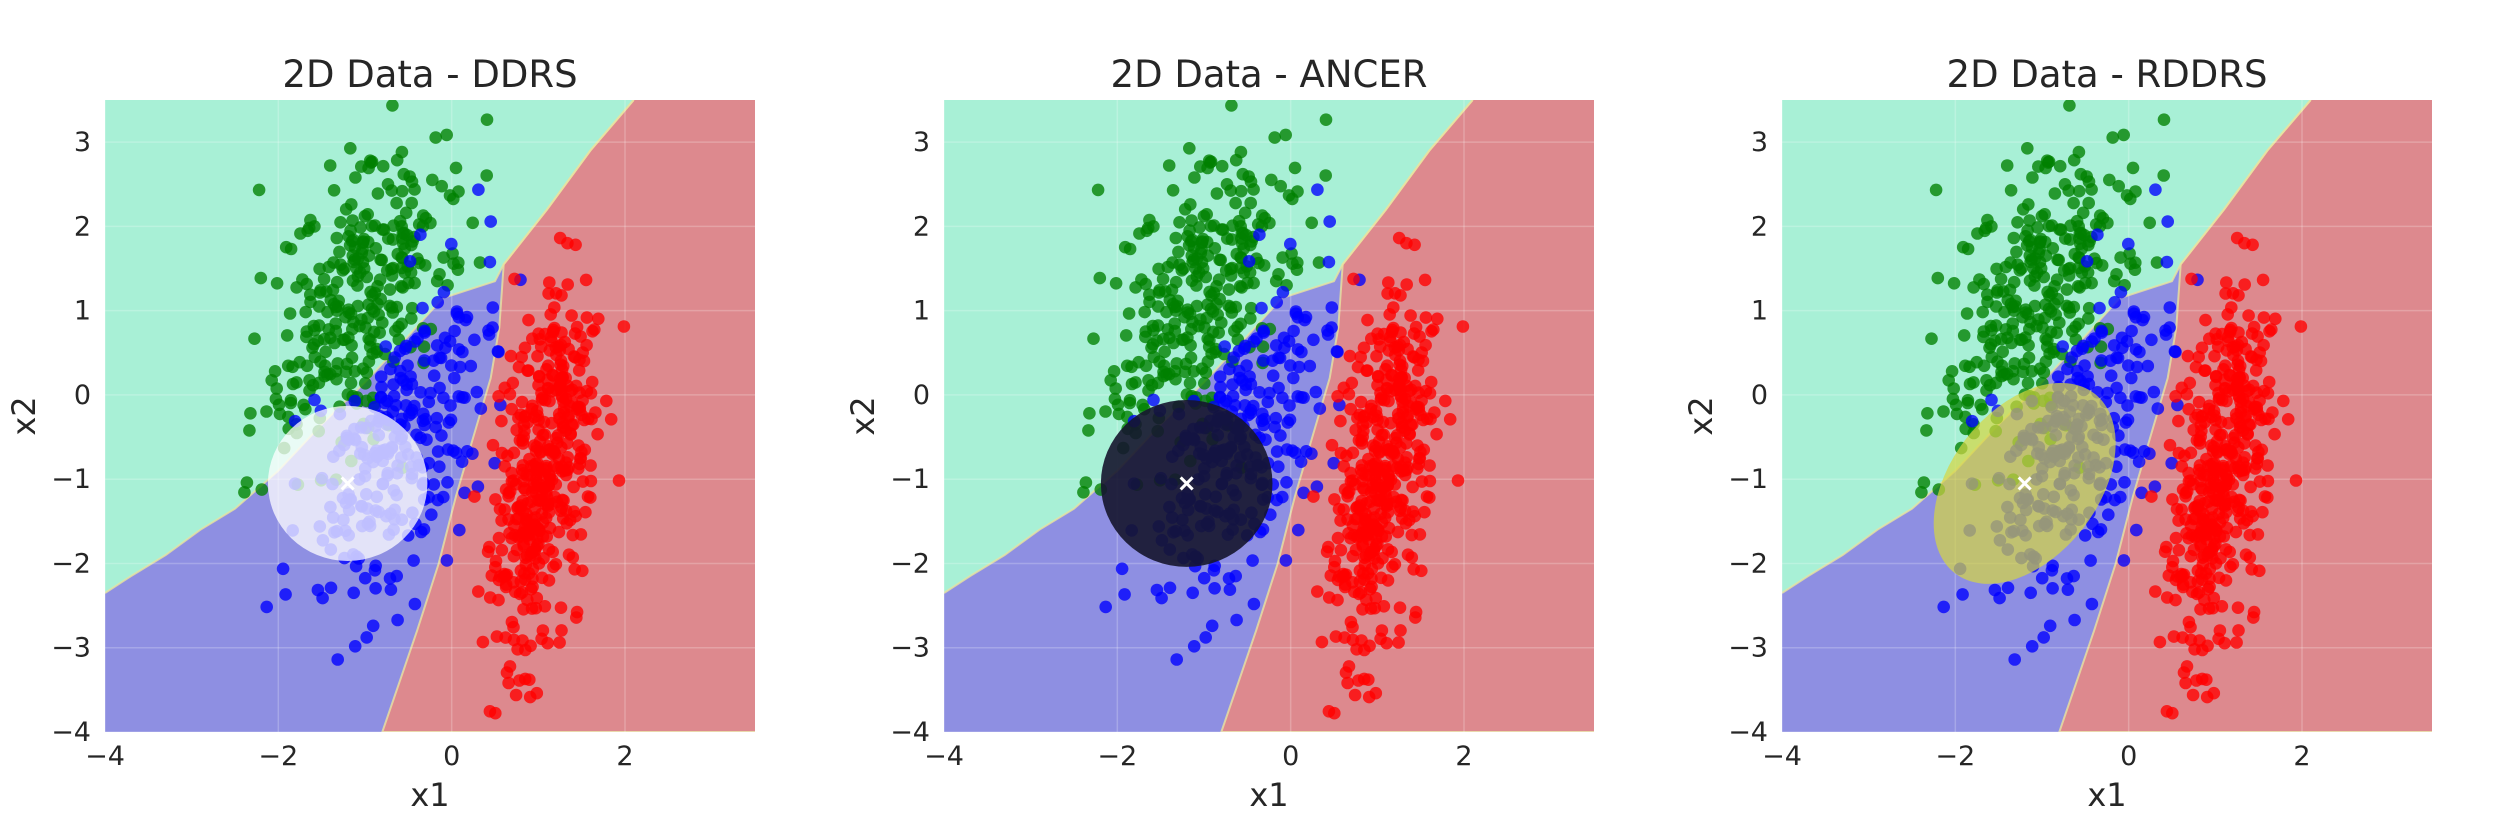 The image size is (2508, 836). Describe the element at coordinates (910, 732) in the screenshot. I see `y-tick-label: −4` at that location.